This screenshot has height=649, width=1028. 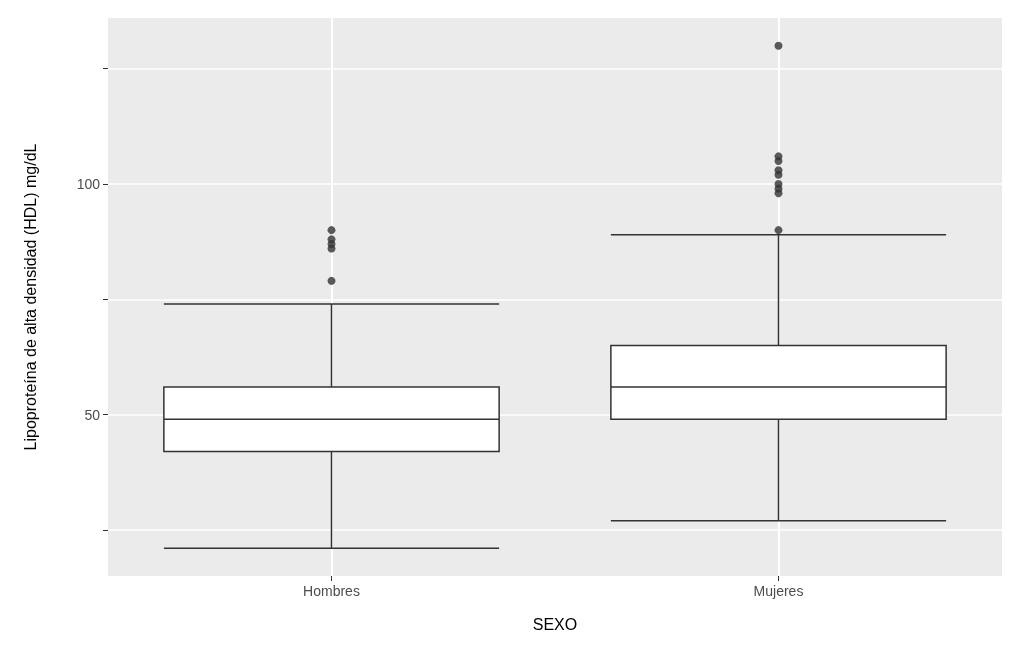 I want to click on y-axis-title: Lipoproteína de alta densidad (HDL) mg/dL, so click(x=30, y=297).